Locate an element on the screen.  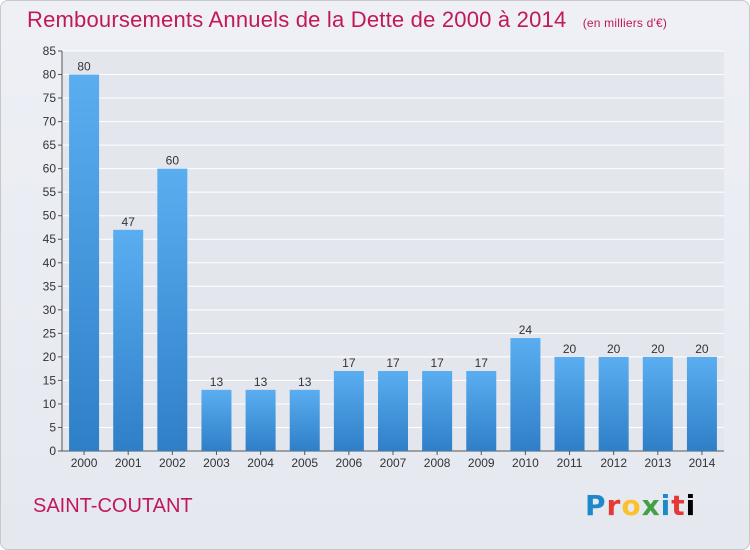
bar-value-label: 80 is located at coordinates (84, 67).